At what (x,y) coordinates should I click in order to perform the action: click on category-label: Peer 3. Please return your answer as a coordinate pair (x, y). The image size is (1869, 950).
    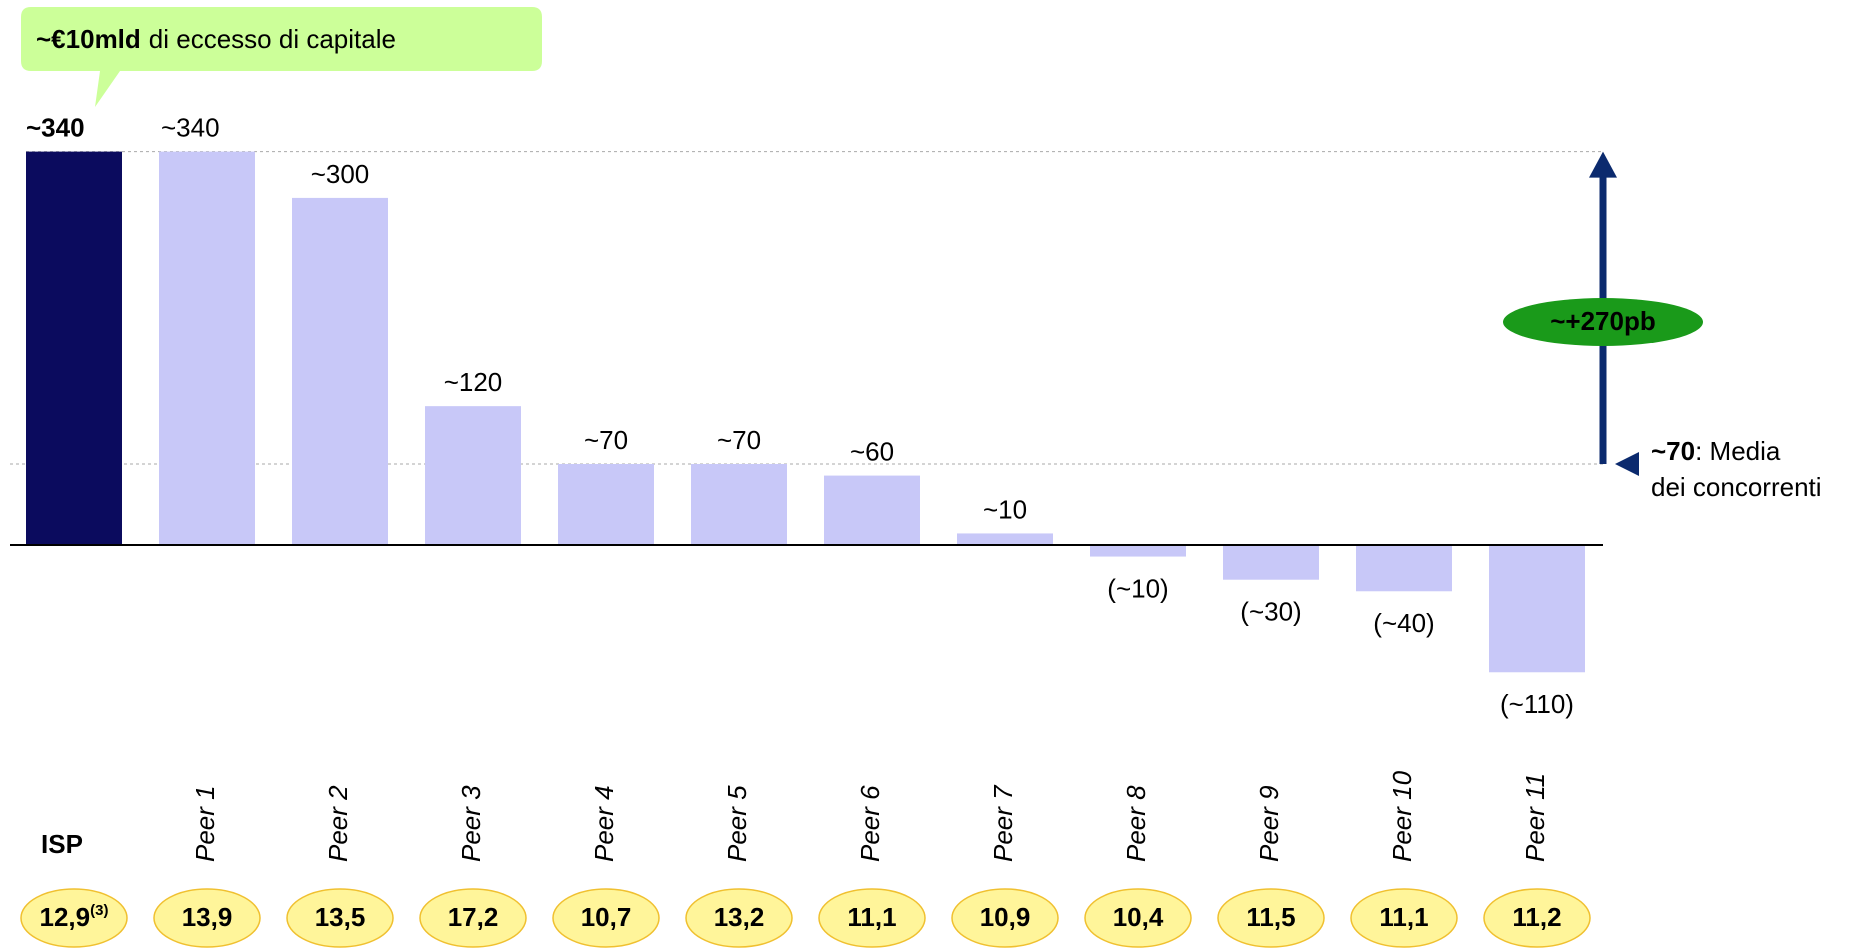
    Looking at the image, I should click on (471, 823).